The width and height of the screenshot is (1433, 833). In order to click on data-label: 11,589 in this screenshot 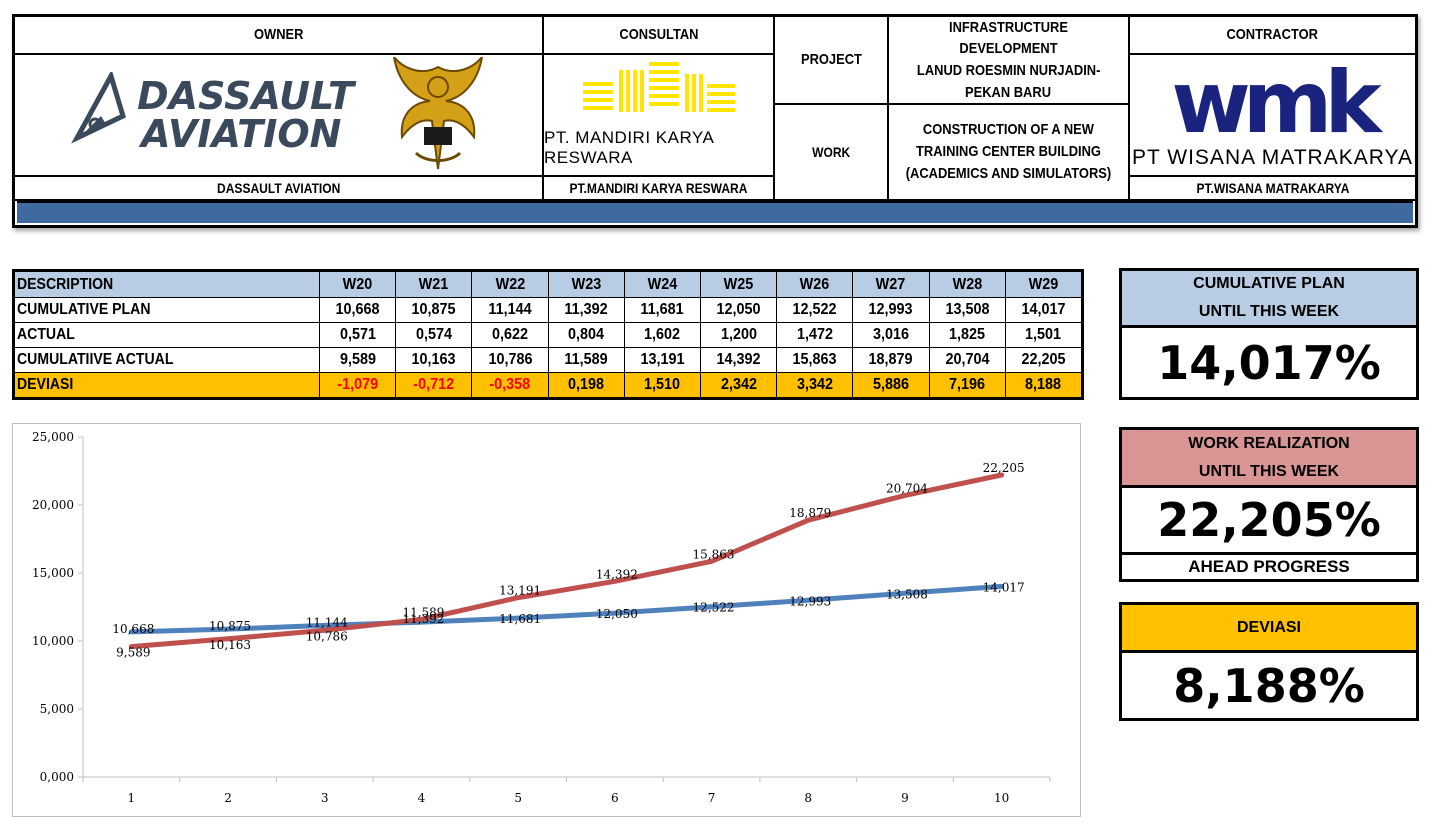, I will do `click(423, 612)`.